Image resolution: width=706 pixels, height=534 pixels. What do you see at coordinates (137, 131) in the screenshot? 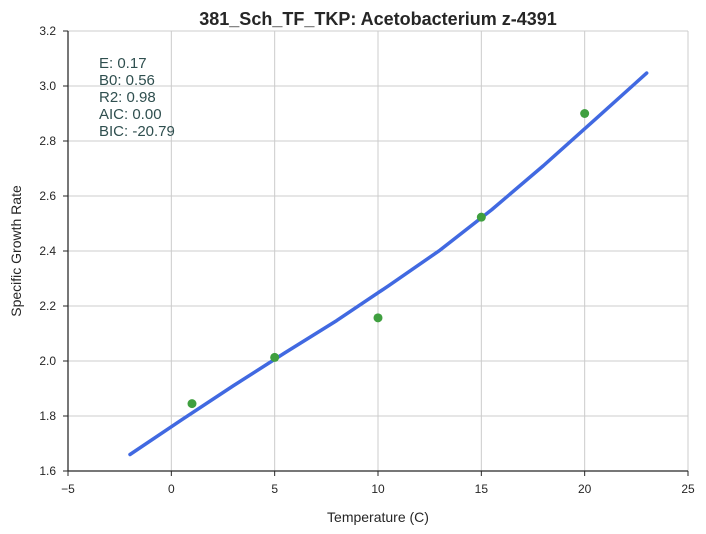
I see `stat-bic: BIC: -20.79` at bounding box center [137, 131].